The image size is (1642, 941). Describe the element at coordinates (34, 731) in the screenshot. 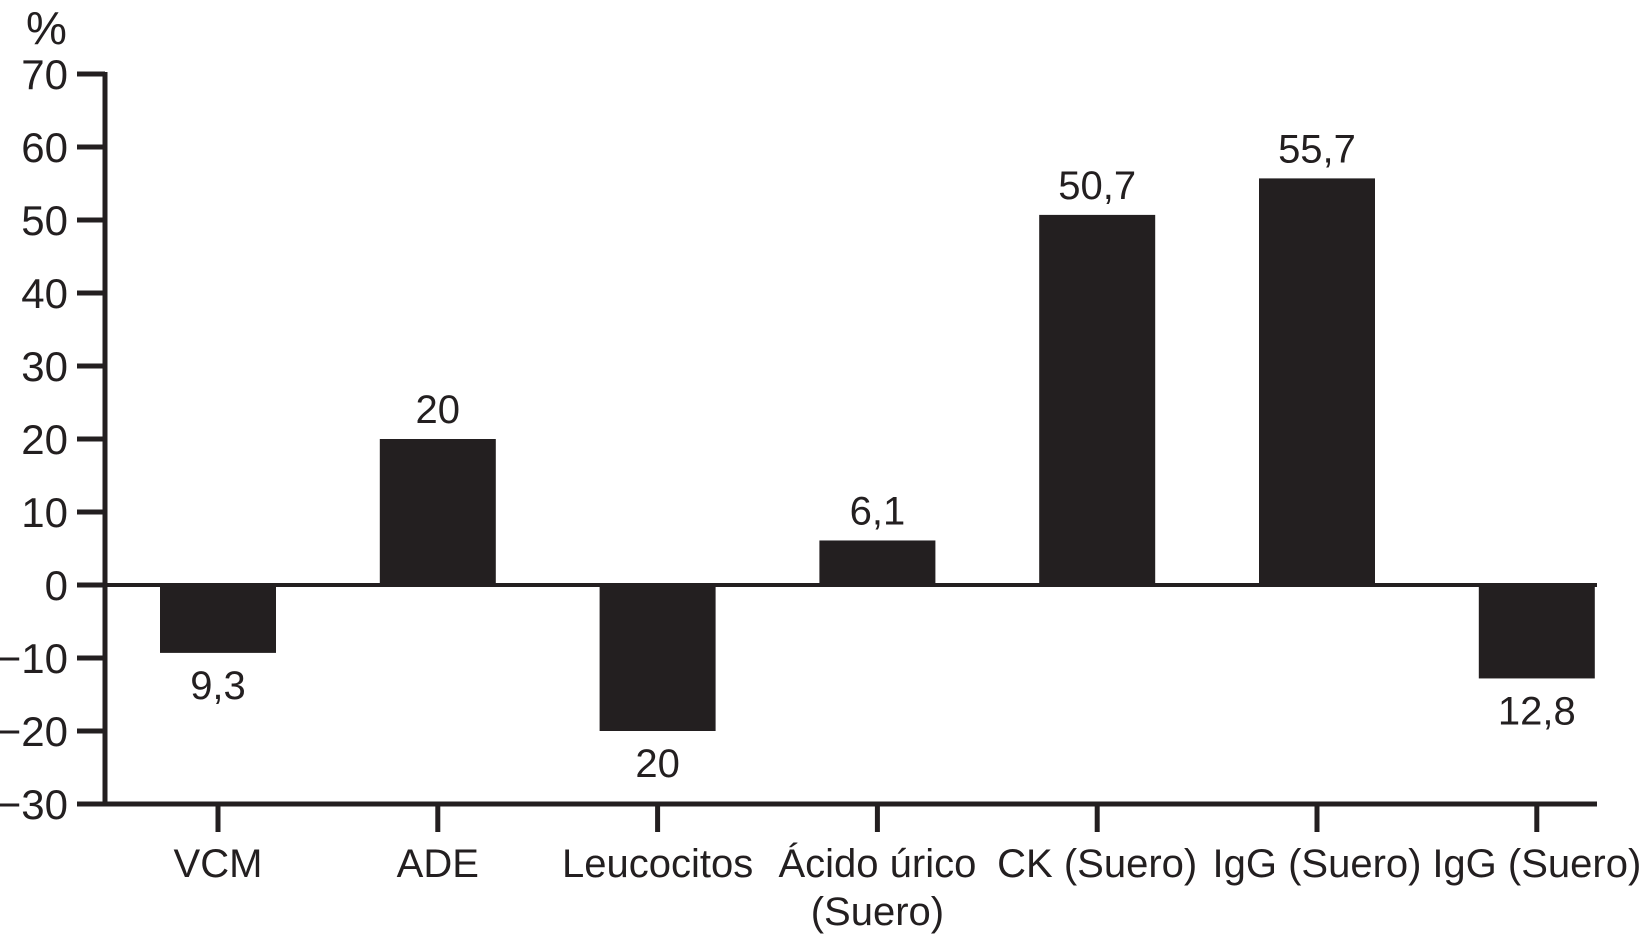

I see `y-axis-tick-label: −20` at that location.